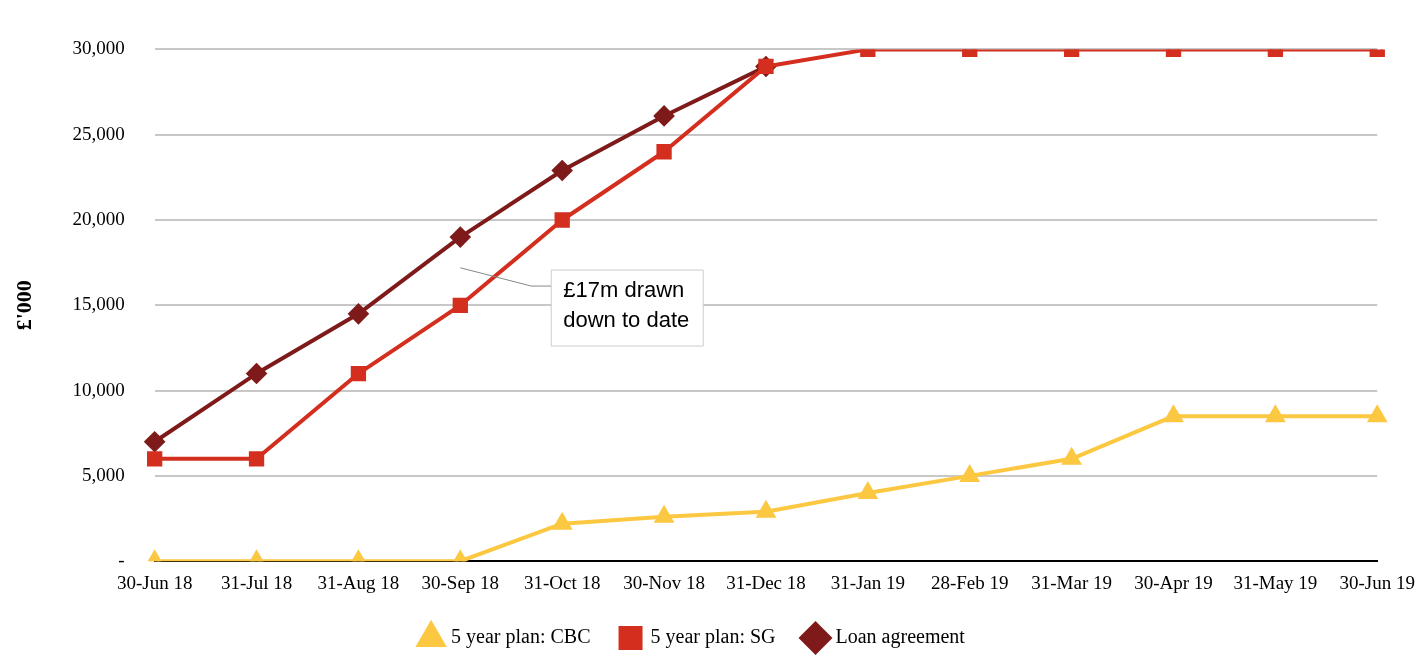 Image resolution: width=1428 pixels, height=668 pixels. What do you see at coordinates (1275, 582) in the screenshot?
I see `x-tick-label: 31-May 19` at bounding box center [1275, 582].